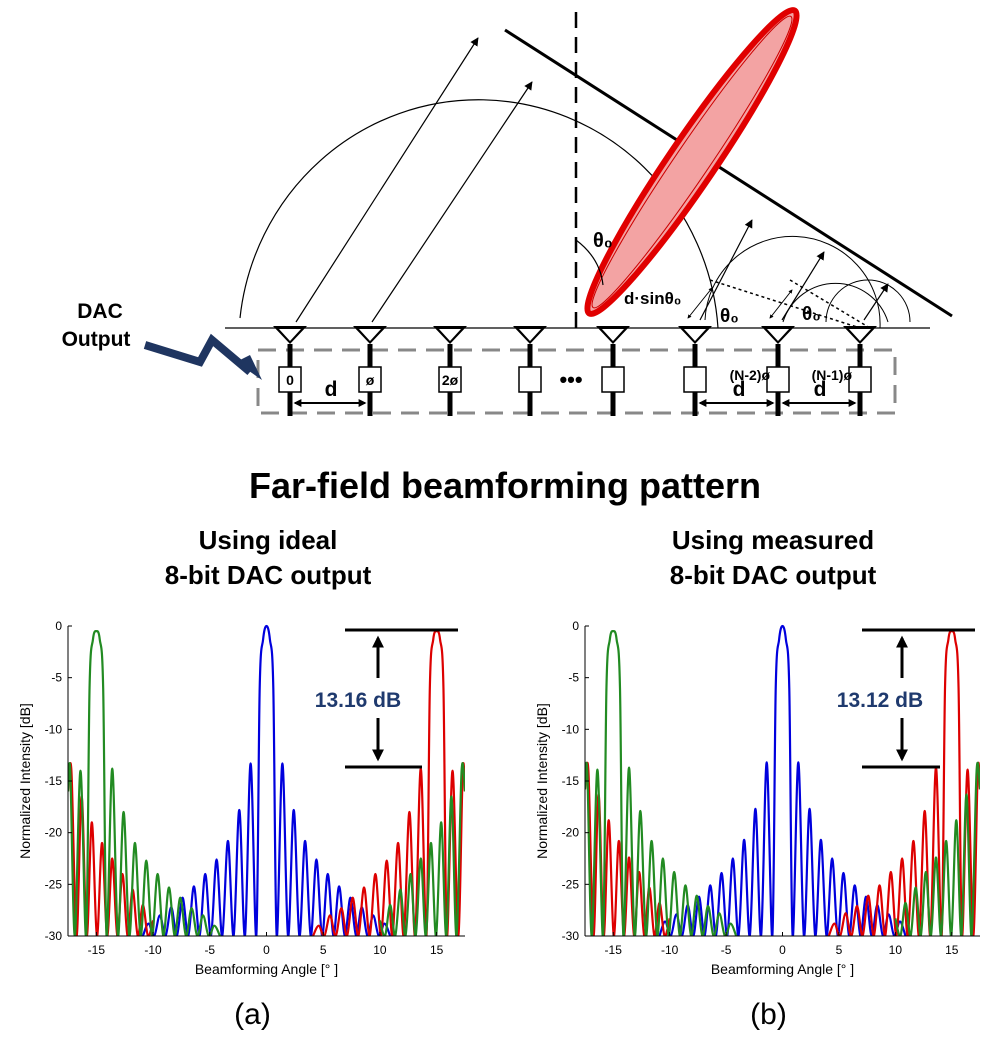  What do you see at coordinates (570, 379) in the screenshot?
I see `ellipsis: •••` at bounding box center [570, 379].